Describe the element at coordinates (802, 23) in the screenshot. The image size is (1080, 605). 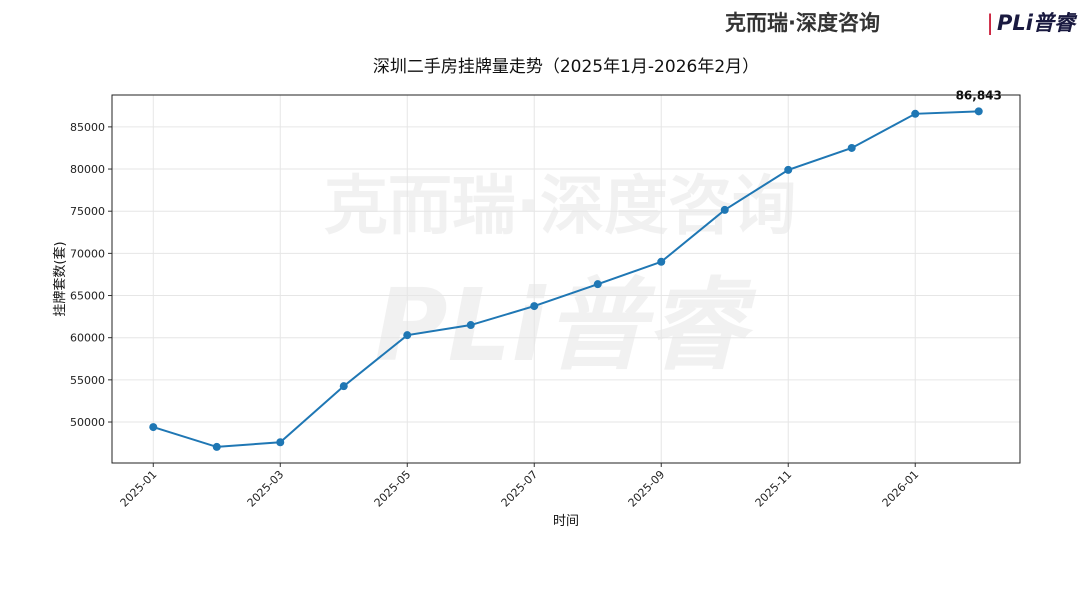
I see `brand: 克而瑞·深度咨询` at that location.